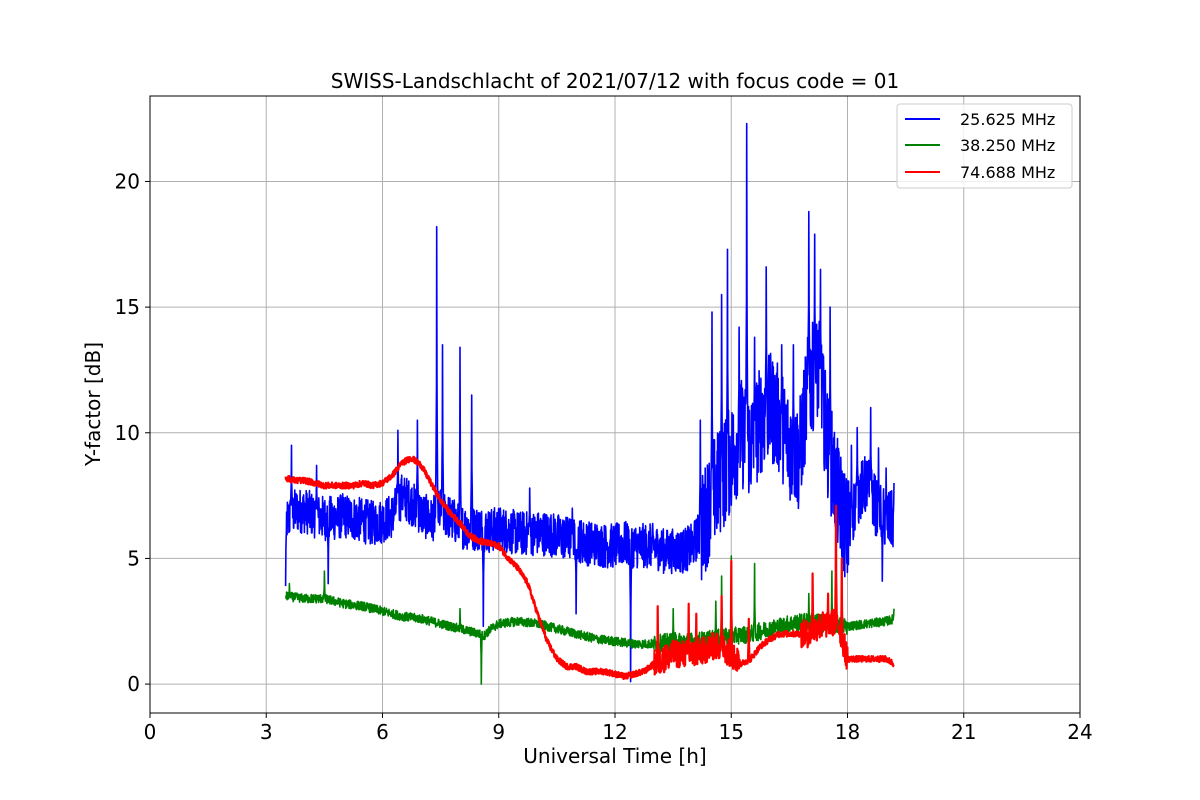  Describe the element at coordinates (127, 433) in the screenshot. I see `y-tick-label: 10` at that location.